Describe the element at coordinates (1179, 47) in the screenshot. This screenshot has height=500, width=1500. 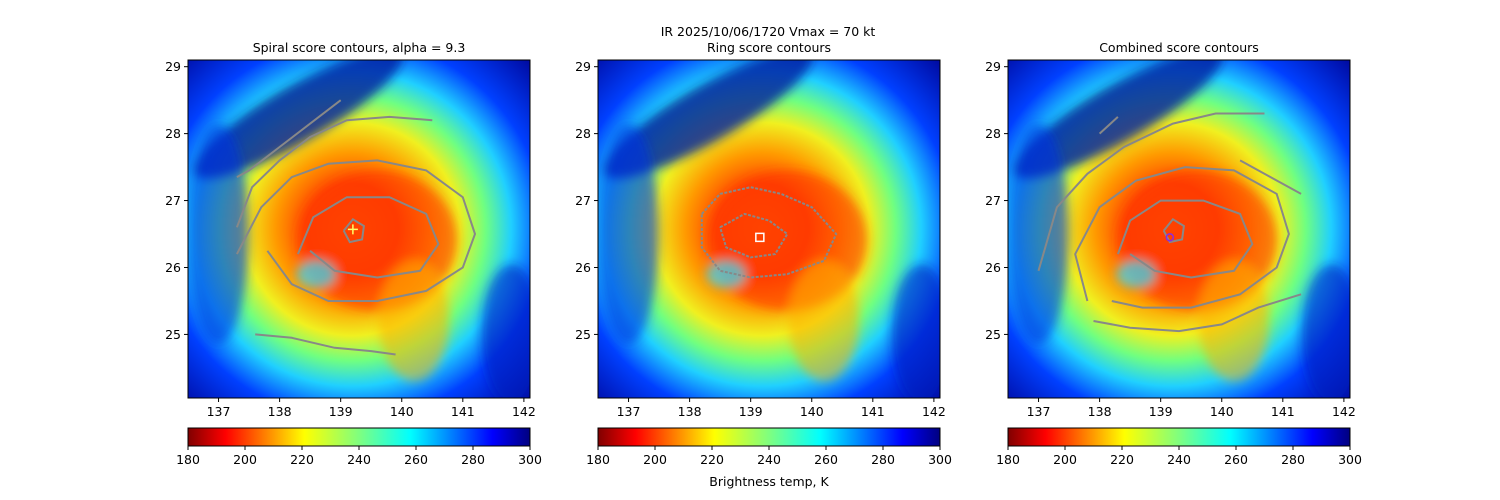
I see `panel-title: Combined score contours` at that location.